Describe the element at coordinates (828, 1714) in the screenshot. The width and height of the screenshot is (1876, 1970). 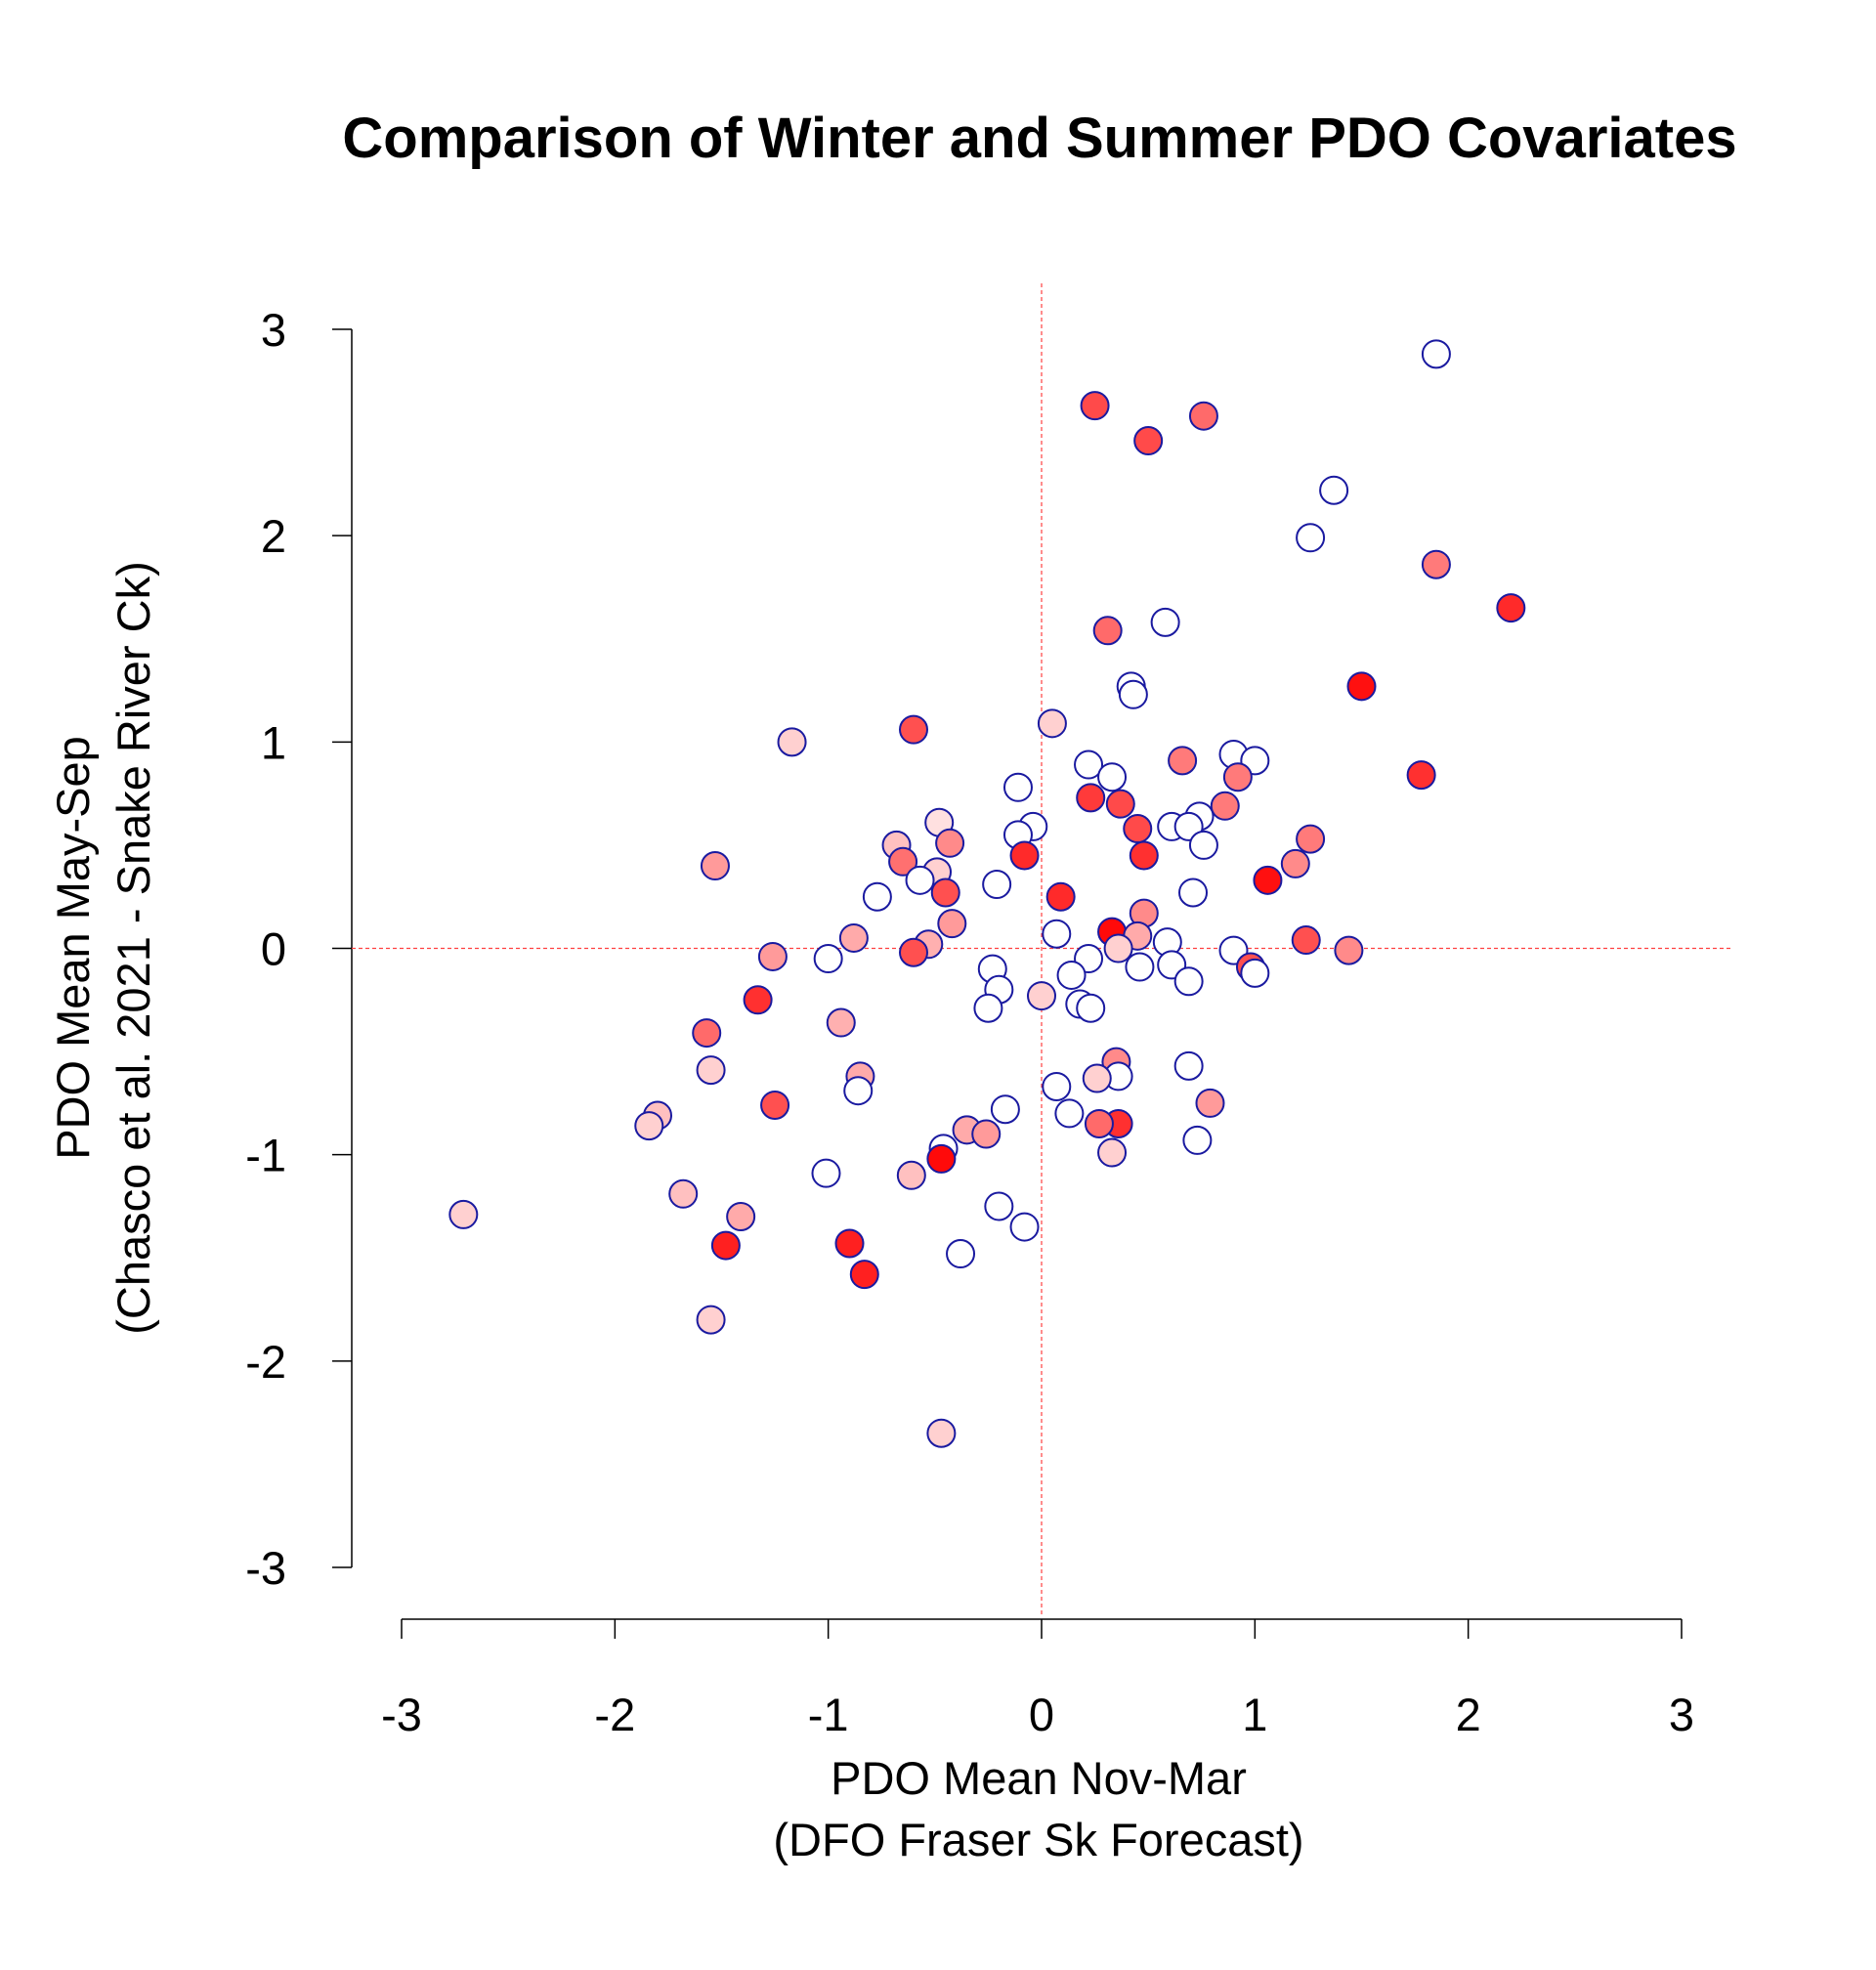
I see `x-tick-label: -1` at that location.